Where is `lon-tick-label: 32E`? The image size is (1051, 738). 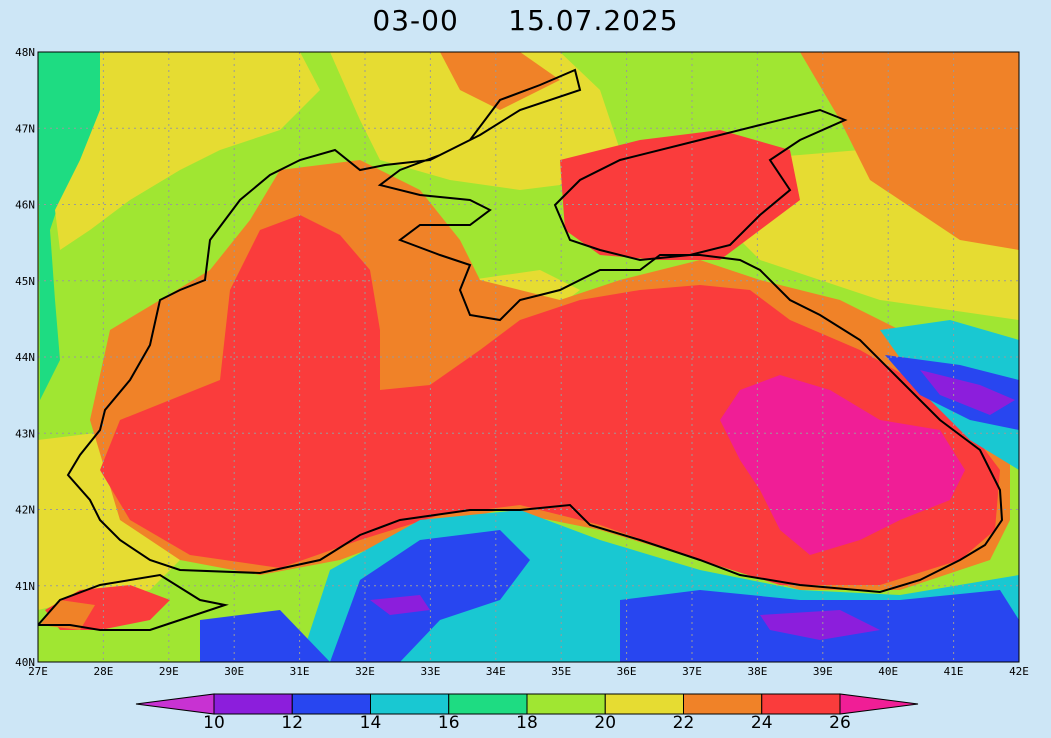
lon-tick-label: 32E is located at coordinates (365, 671).